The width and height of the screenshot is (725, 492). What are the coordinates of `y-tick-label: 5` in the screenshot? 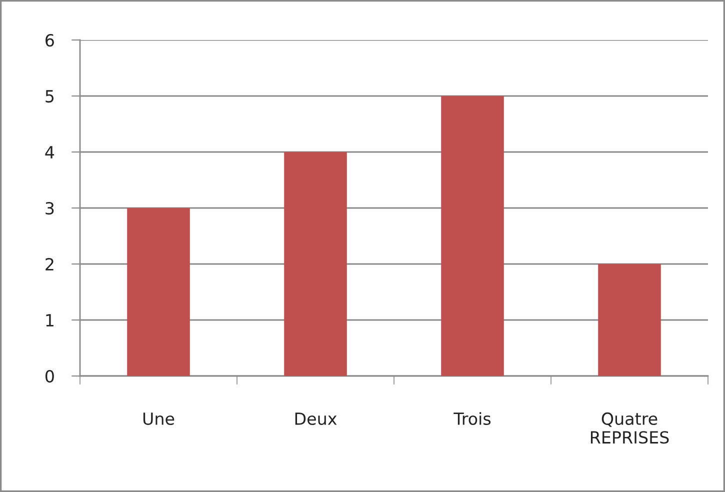 It's located at (50, 96).